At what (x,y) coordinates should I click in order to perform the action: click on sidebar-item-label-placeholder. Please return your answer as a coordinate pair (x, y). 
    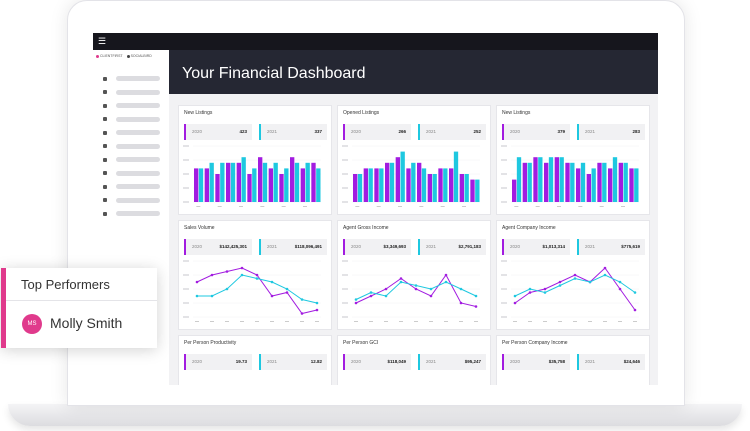
    Looking at the image, I should click on (138, 79).